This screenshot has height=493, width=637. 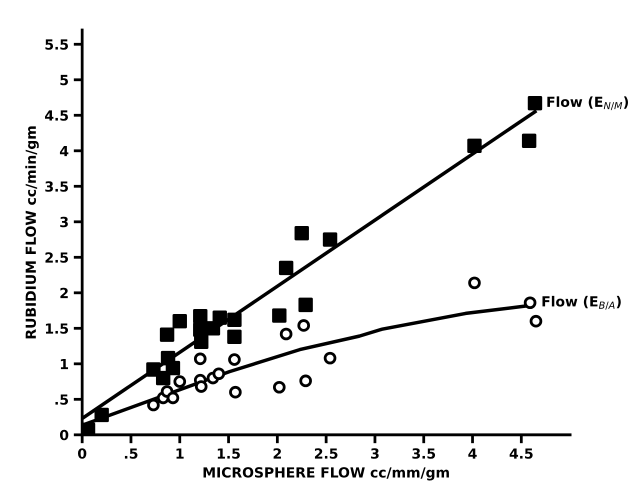 What do you see at coordinates (57, 328) in the screenshot?
I see `y-tick-label: 1.5` at bounding box center [57, 328].